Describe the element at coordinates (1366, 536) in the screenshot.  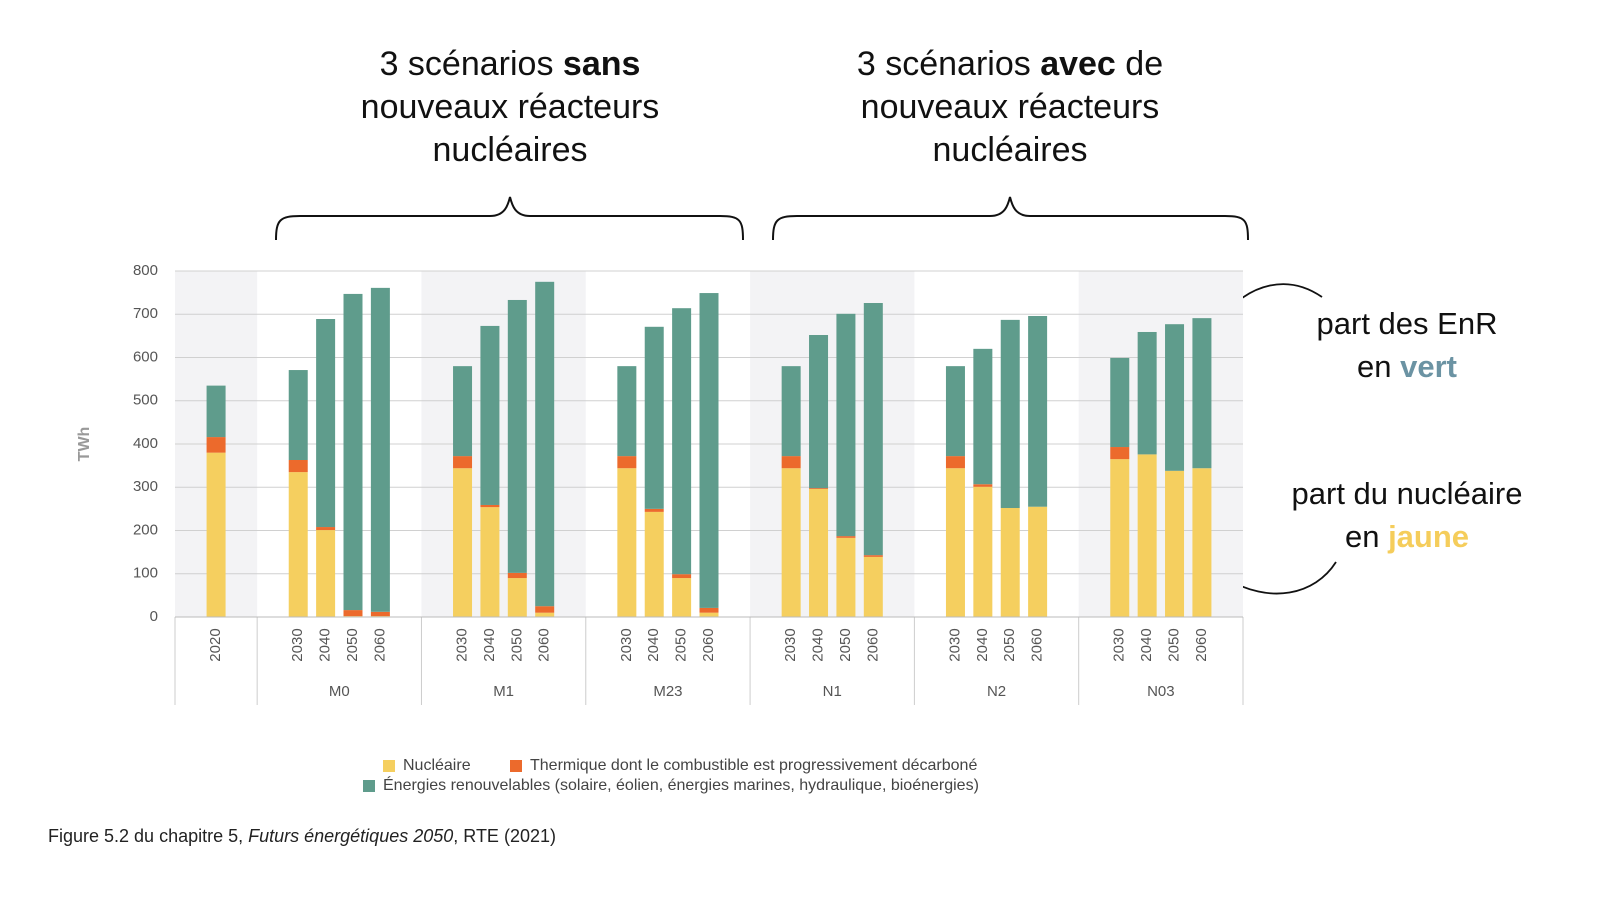
I see `note-text: en` at that location.